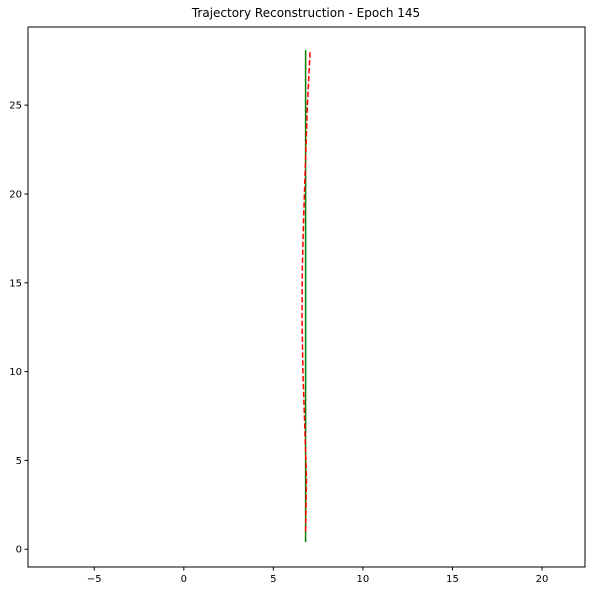  I want to click on x-tick-label: −5, so click(94, 579).